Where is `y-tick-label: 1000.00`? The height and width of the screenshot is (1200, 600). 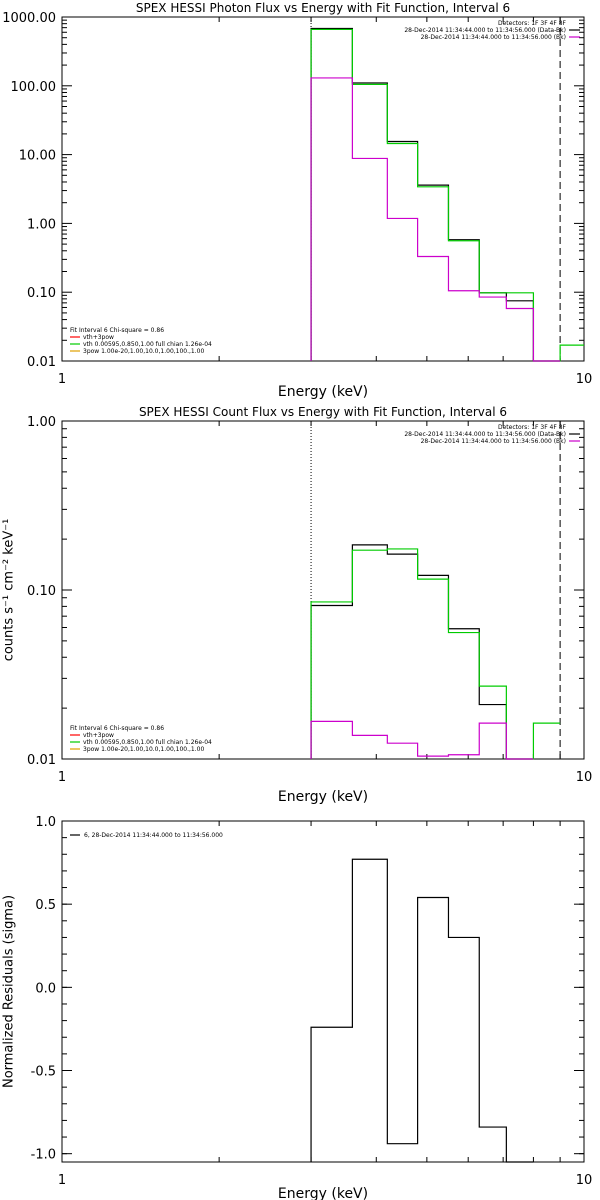
y-tick-label: 1000.00 is located at coordinates (29, 18).